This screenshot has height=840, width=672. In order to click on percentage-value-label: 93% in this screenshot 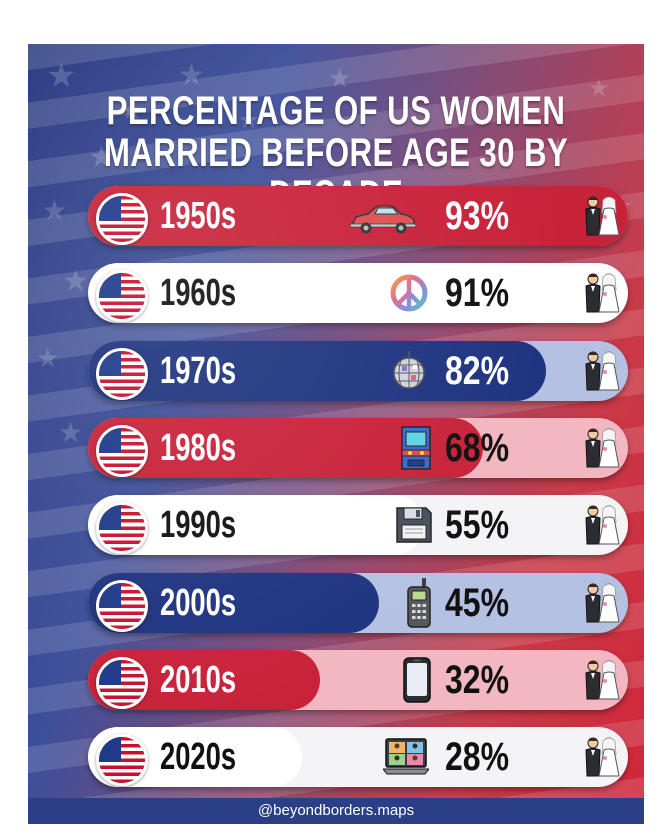, I will do `click(477, 216)`.